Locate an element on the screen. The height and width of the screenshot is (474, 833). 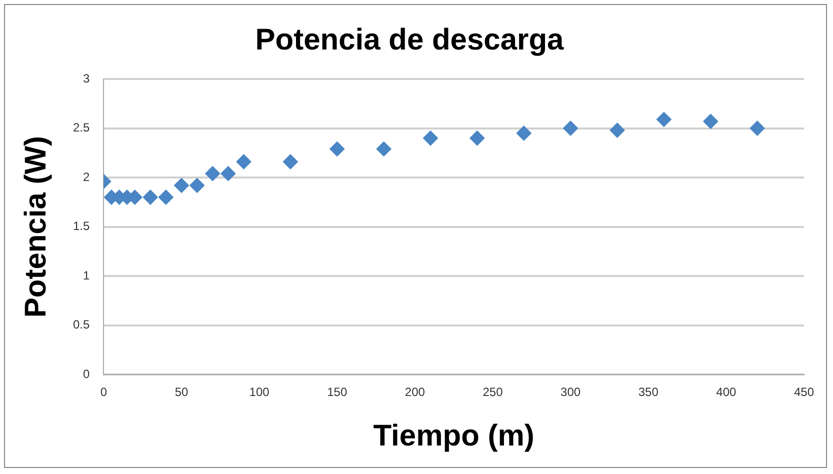
x-tick-label: 400 is located at coordinates (726, 392).